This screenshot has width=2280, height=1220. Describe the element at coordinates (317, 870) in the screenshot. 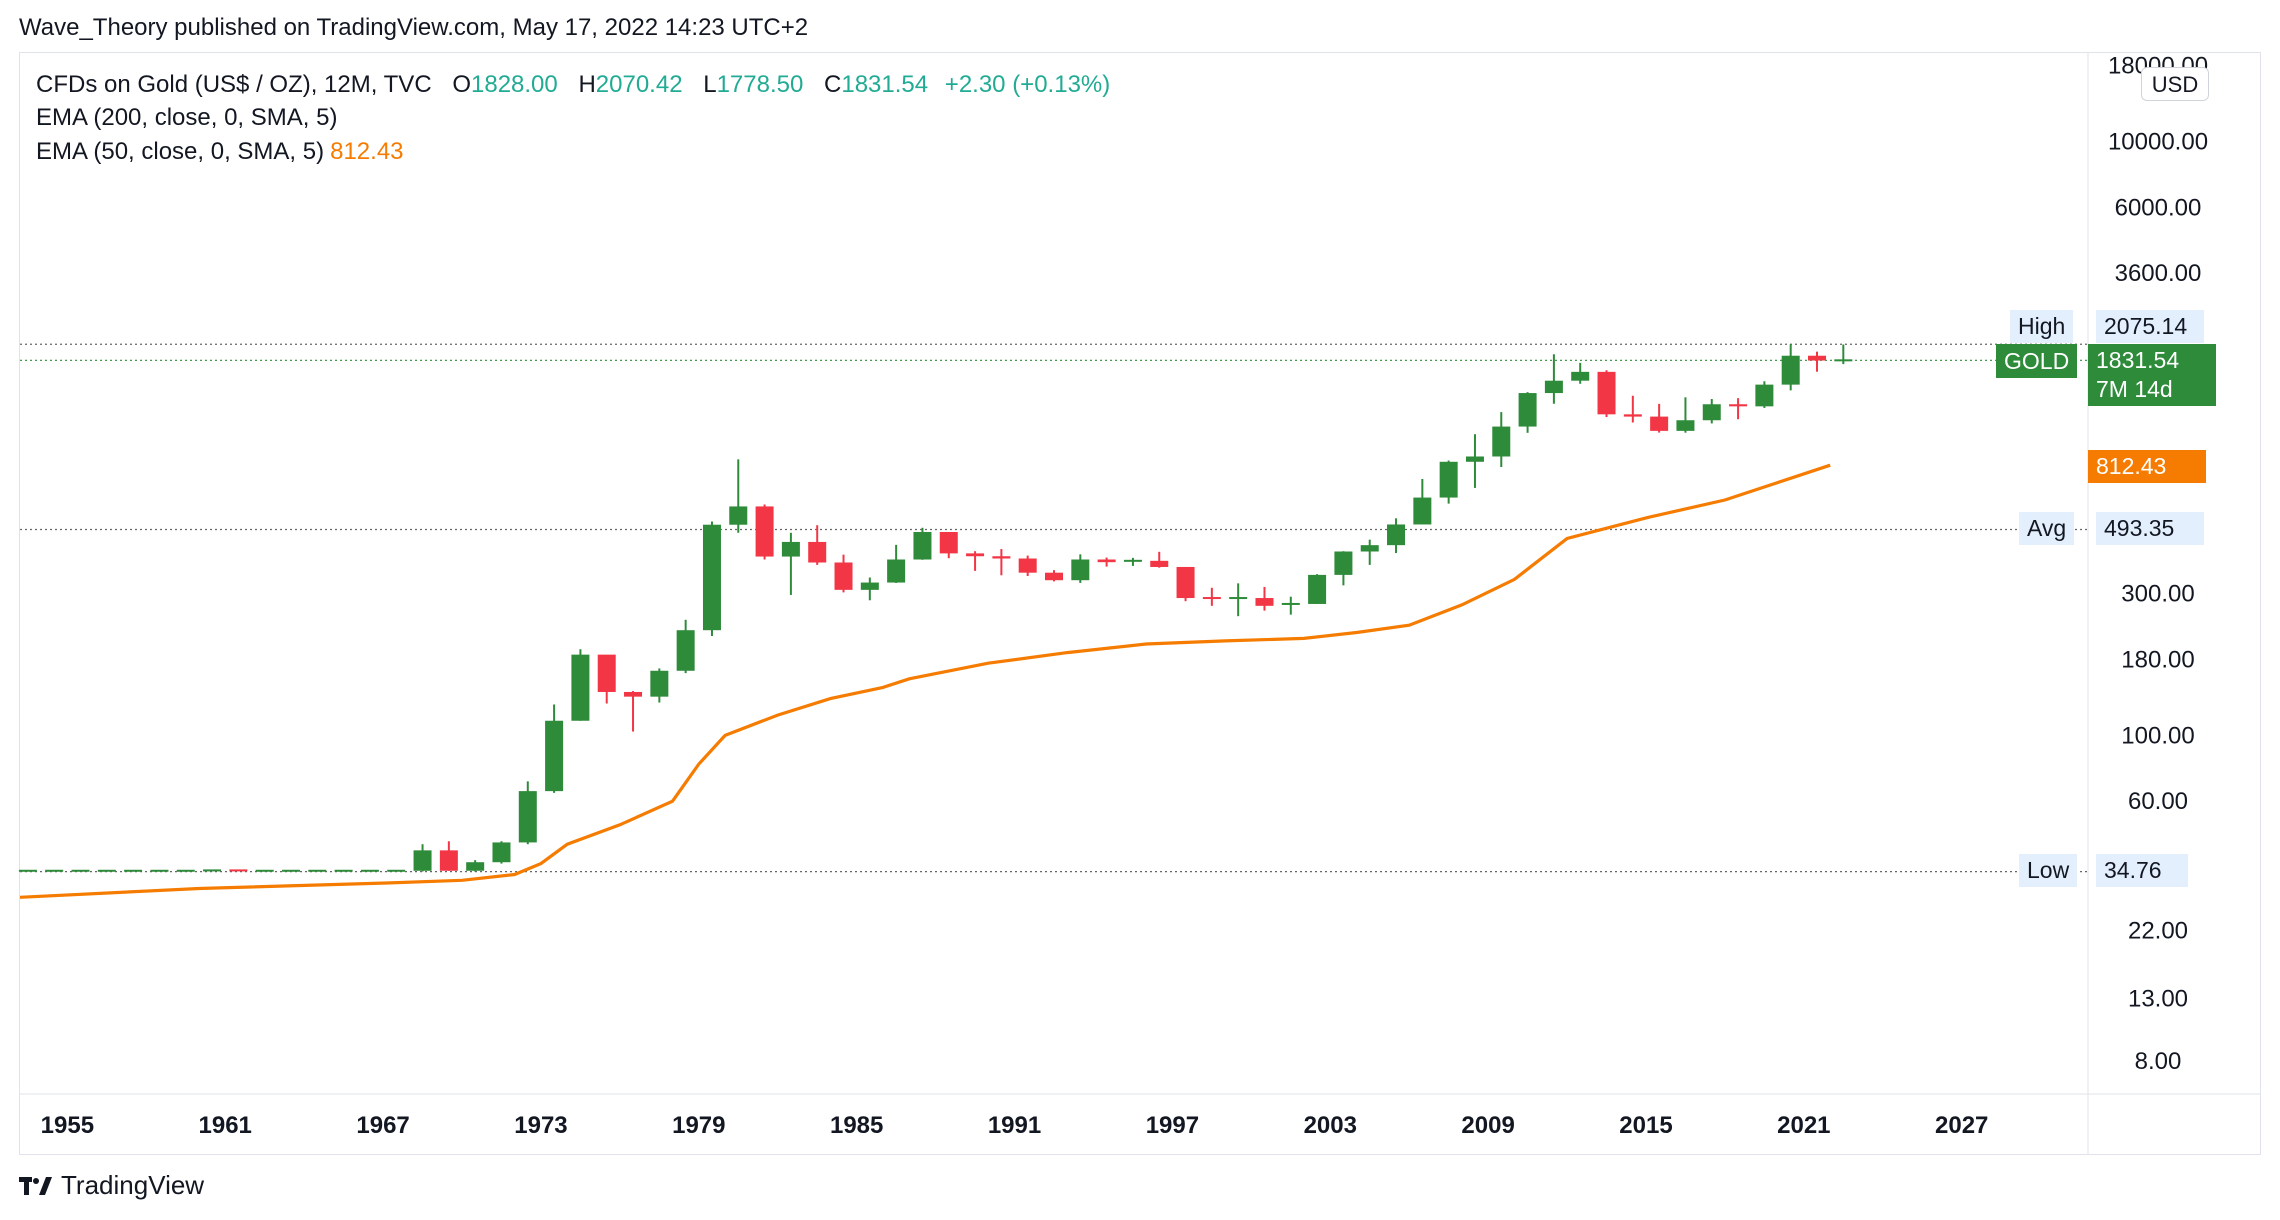

I see `candle-1964` at that location.